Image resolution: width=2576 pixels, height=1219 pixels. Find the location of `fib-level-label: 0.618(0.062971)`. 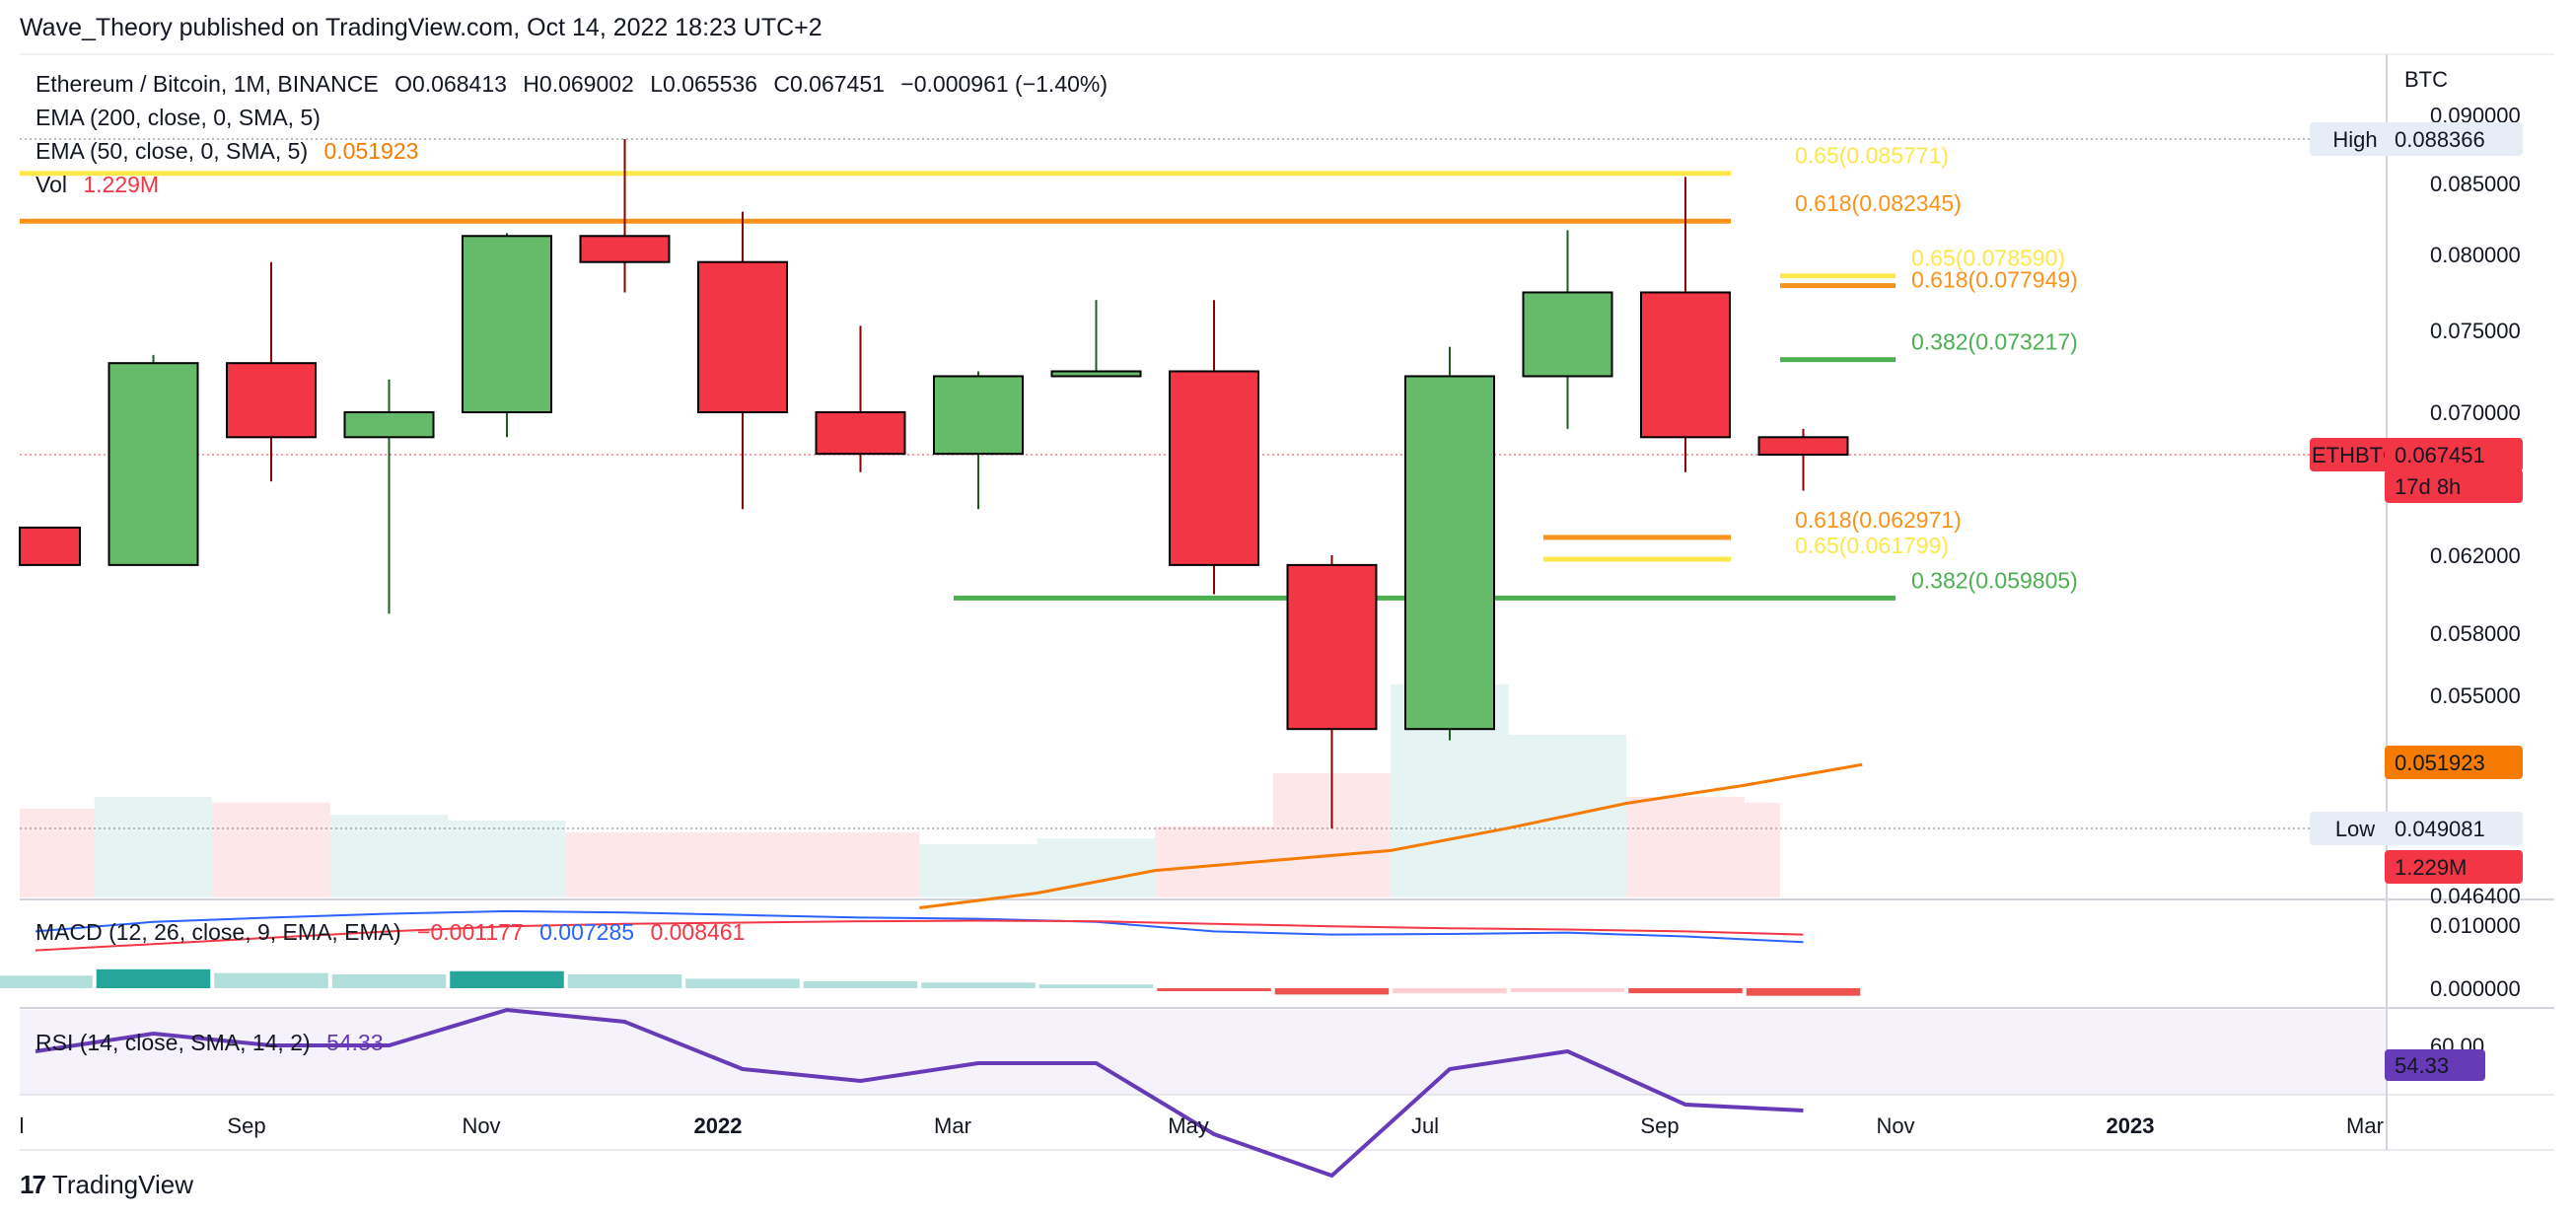

fib-level-label: 0.618(0.062971) is located at coordinates (1878, 520).